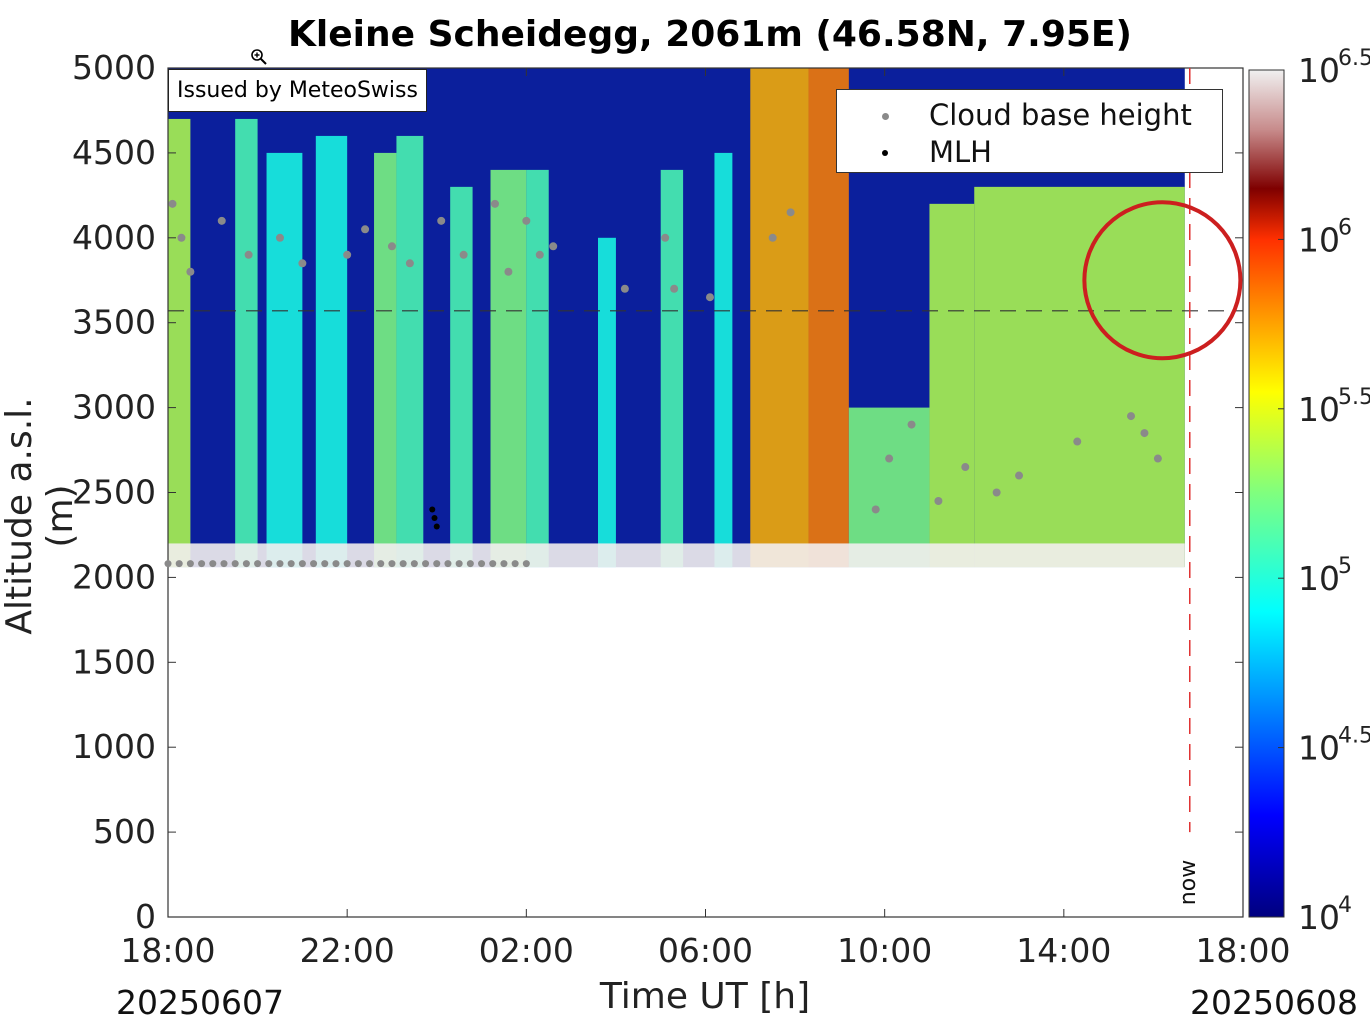 The image size is (1370, 1034). I want to click on annotation-circle, so click(1162, 280).